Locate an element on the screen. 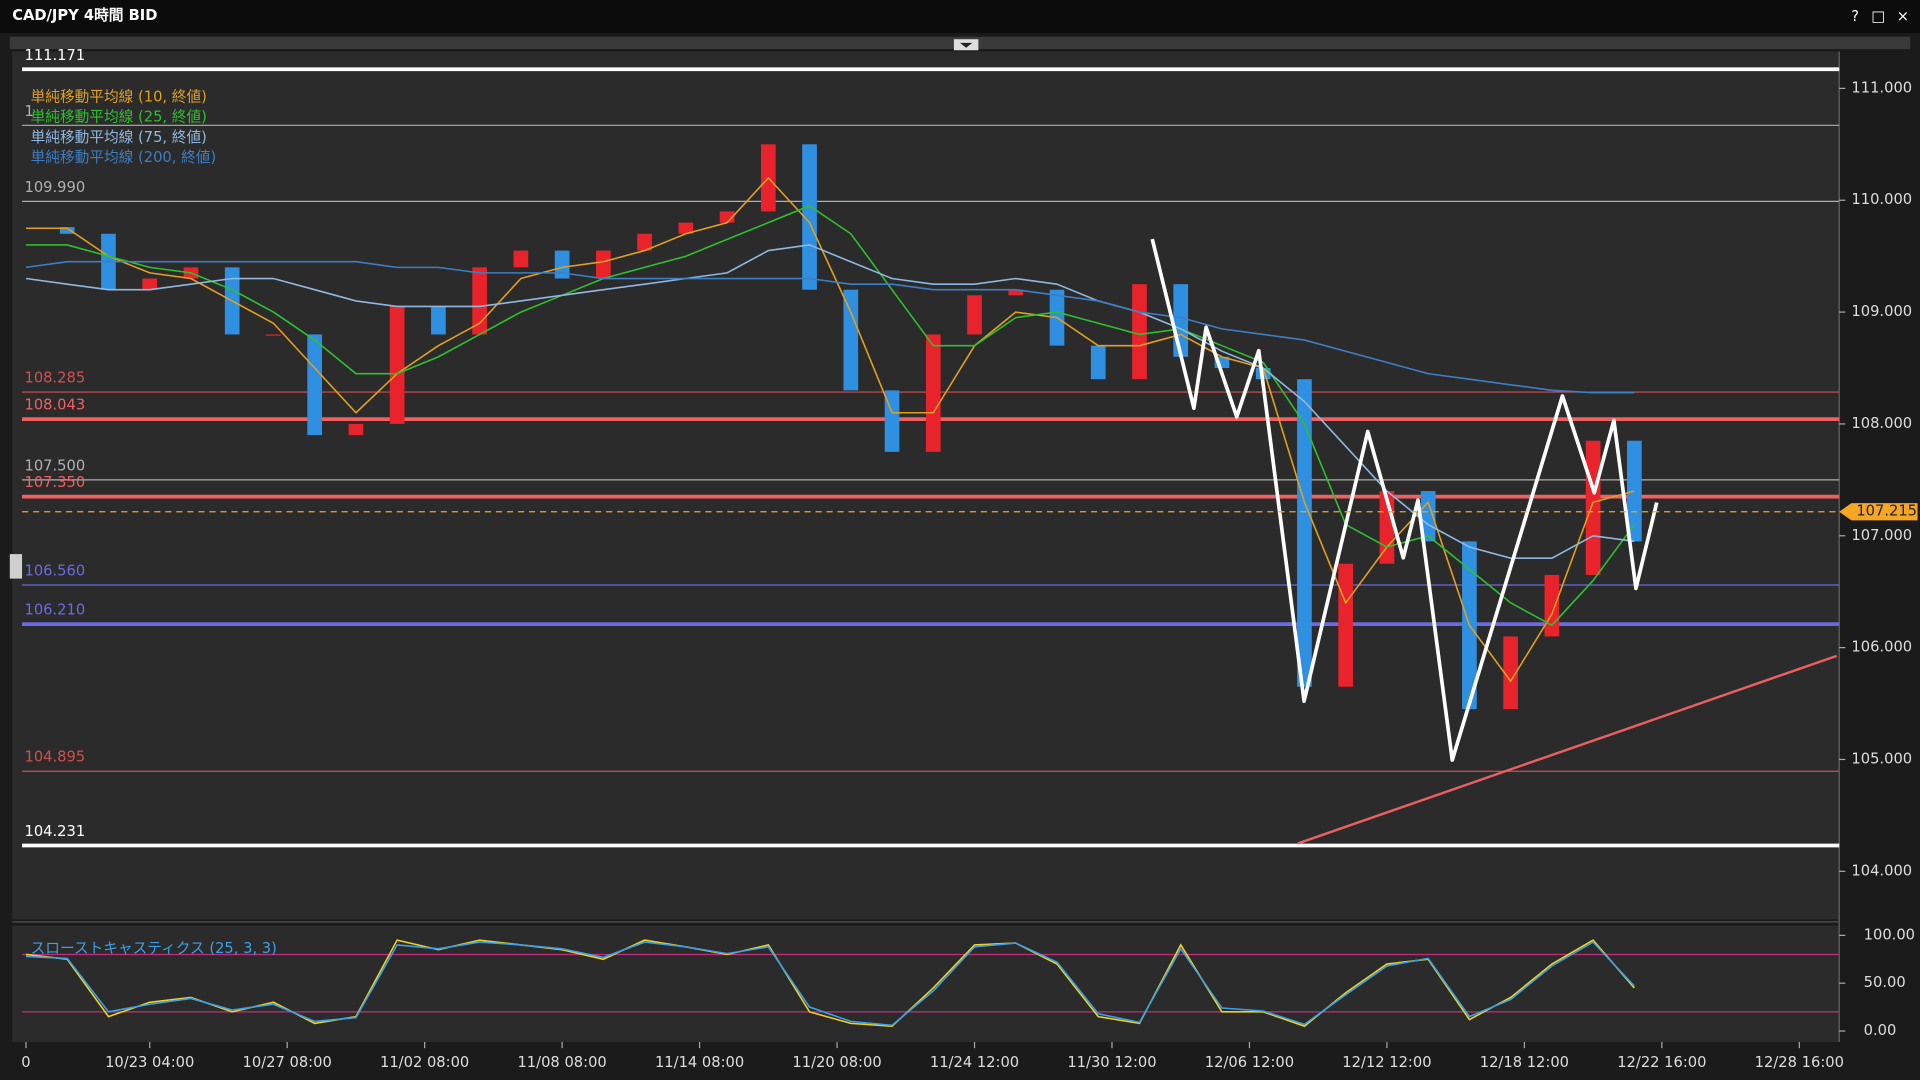 This screenshot has height=1080, width=1920. legend-entry: 単純移動平均線 (200, 終値) is located at coordinates (124, 157).